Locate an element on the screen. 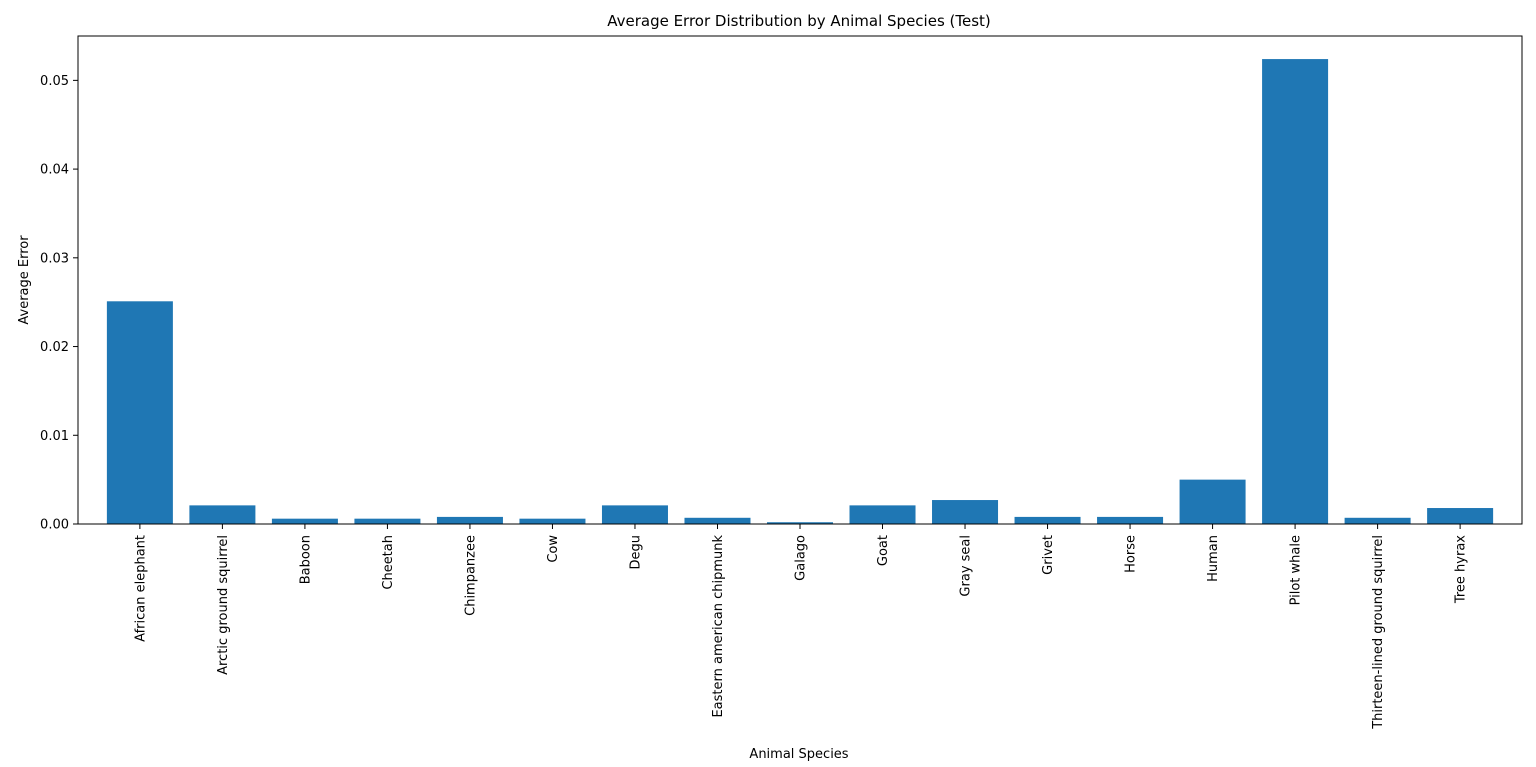 This screenshot has width=1536, height=767. x-tick-label: Thirteen-lined ground squirrel is located at coordinates (1378, 632).